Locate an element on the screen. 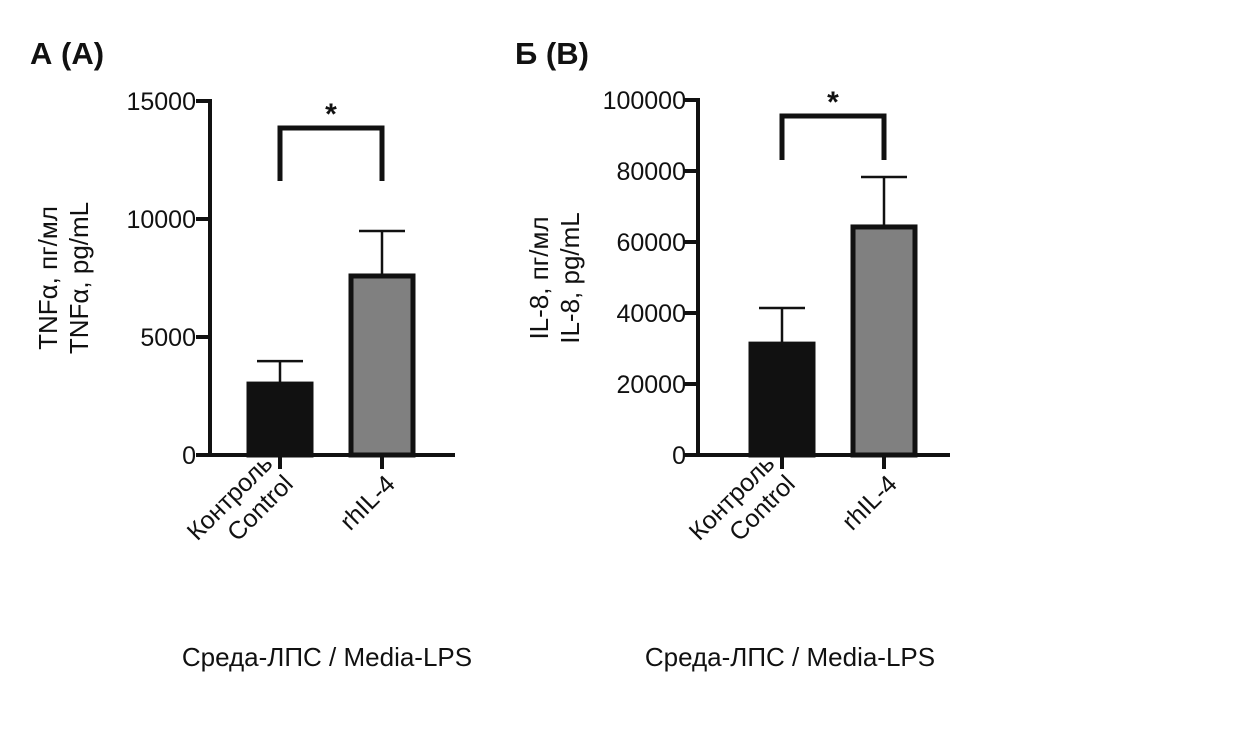 The image size is (1240, 732). panel-title: Б (B) is located at coordinates (552, 53).